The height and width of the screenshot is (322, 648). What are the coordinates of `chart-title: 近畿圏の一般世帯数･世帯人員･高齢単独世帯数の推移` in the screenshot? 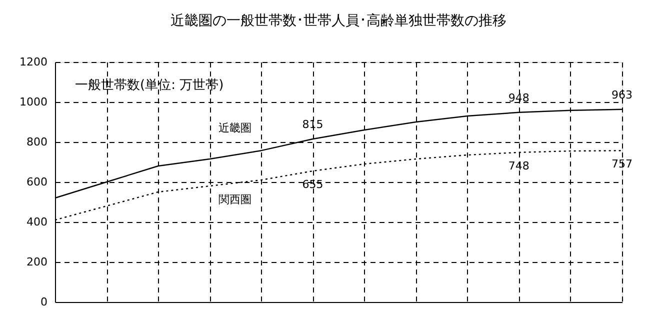 It's located at (338, 21).